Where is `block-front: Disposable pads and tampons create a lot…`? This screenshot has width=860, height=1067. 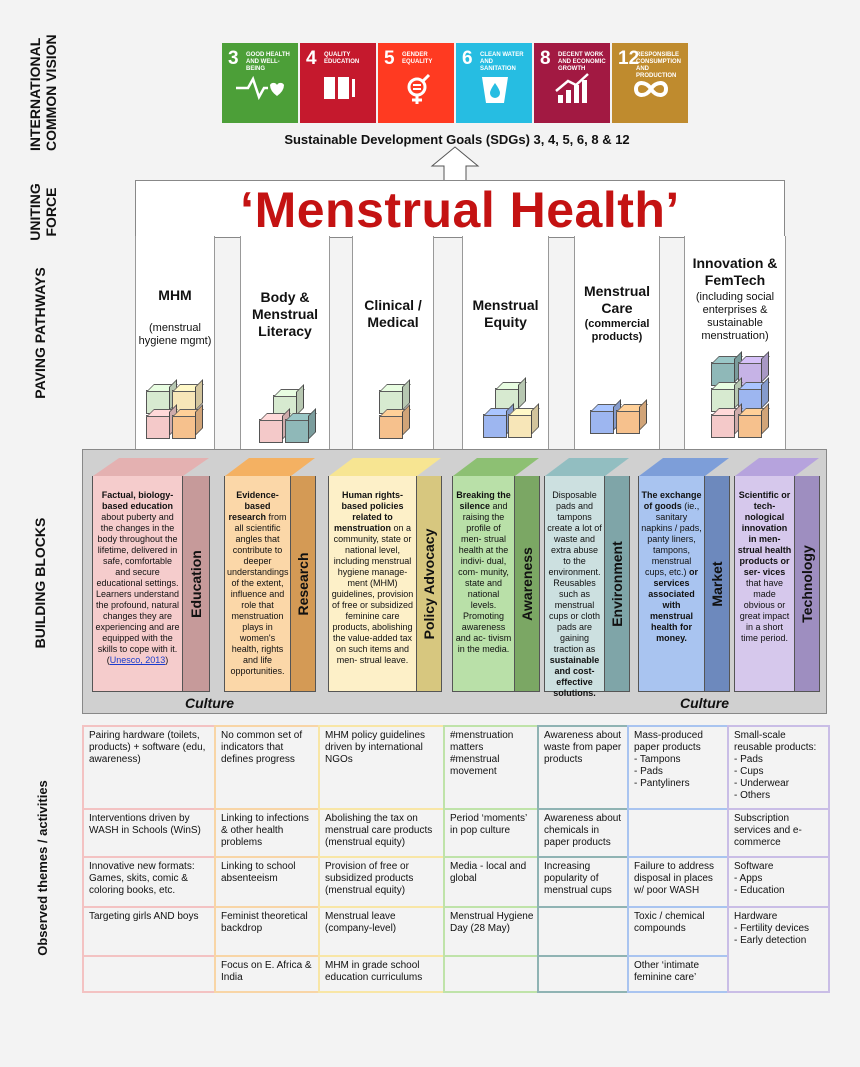
block-front: Disposable pads and tampons create a lot… is located at coordinates (575, 587).